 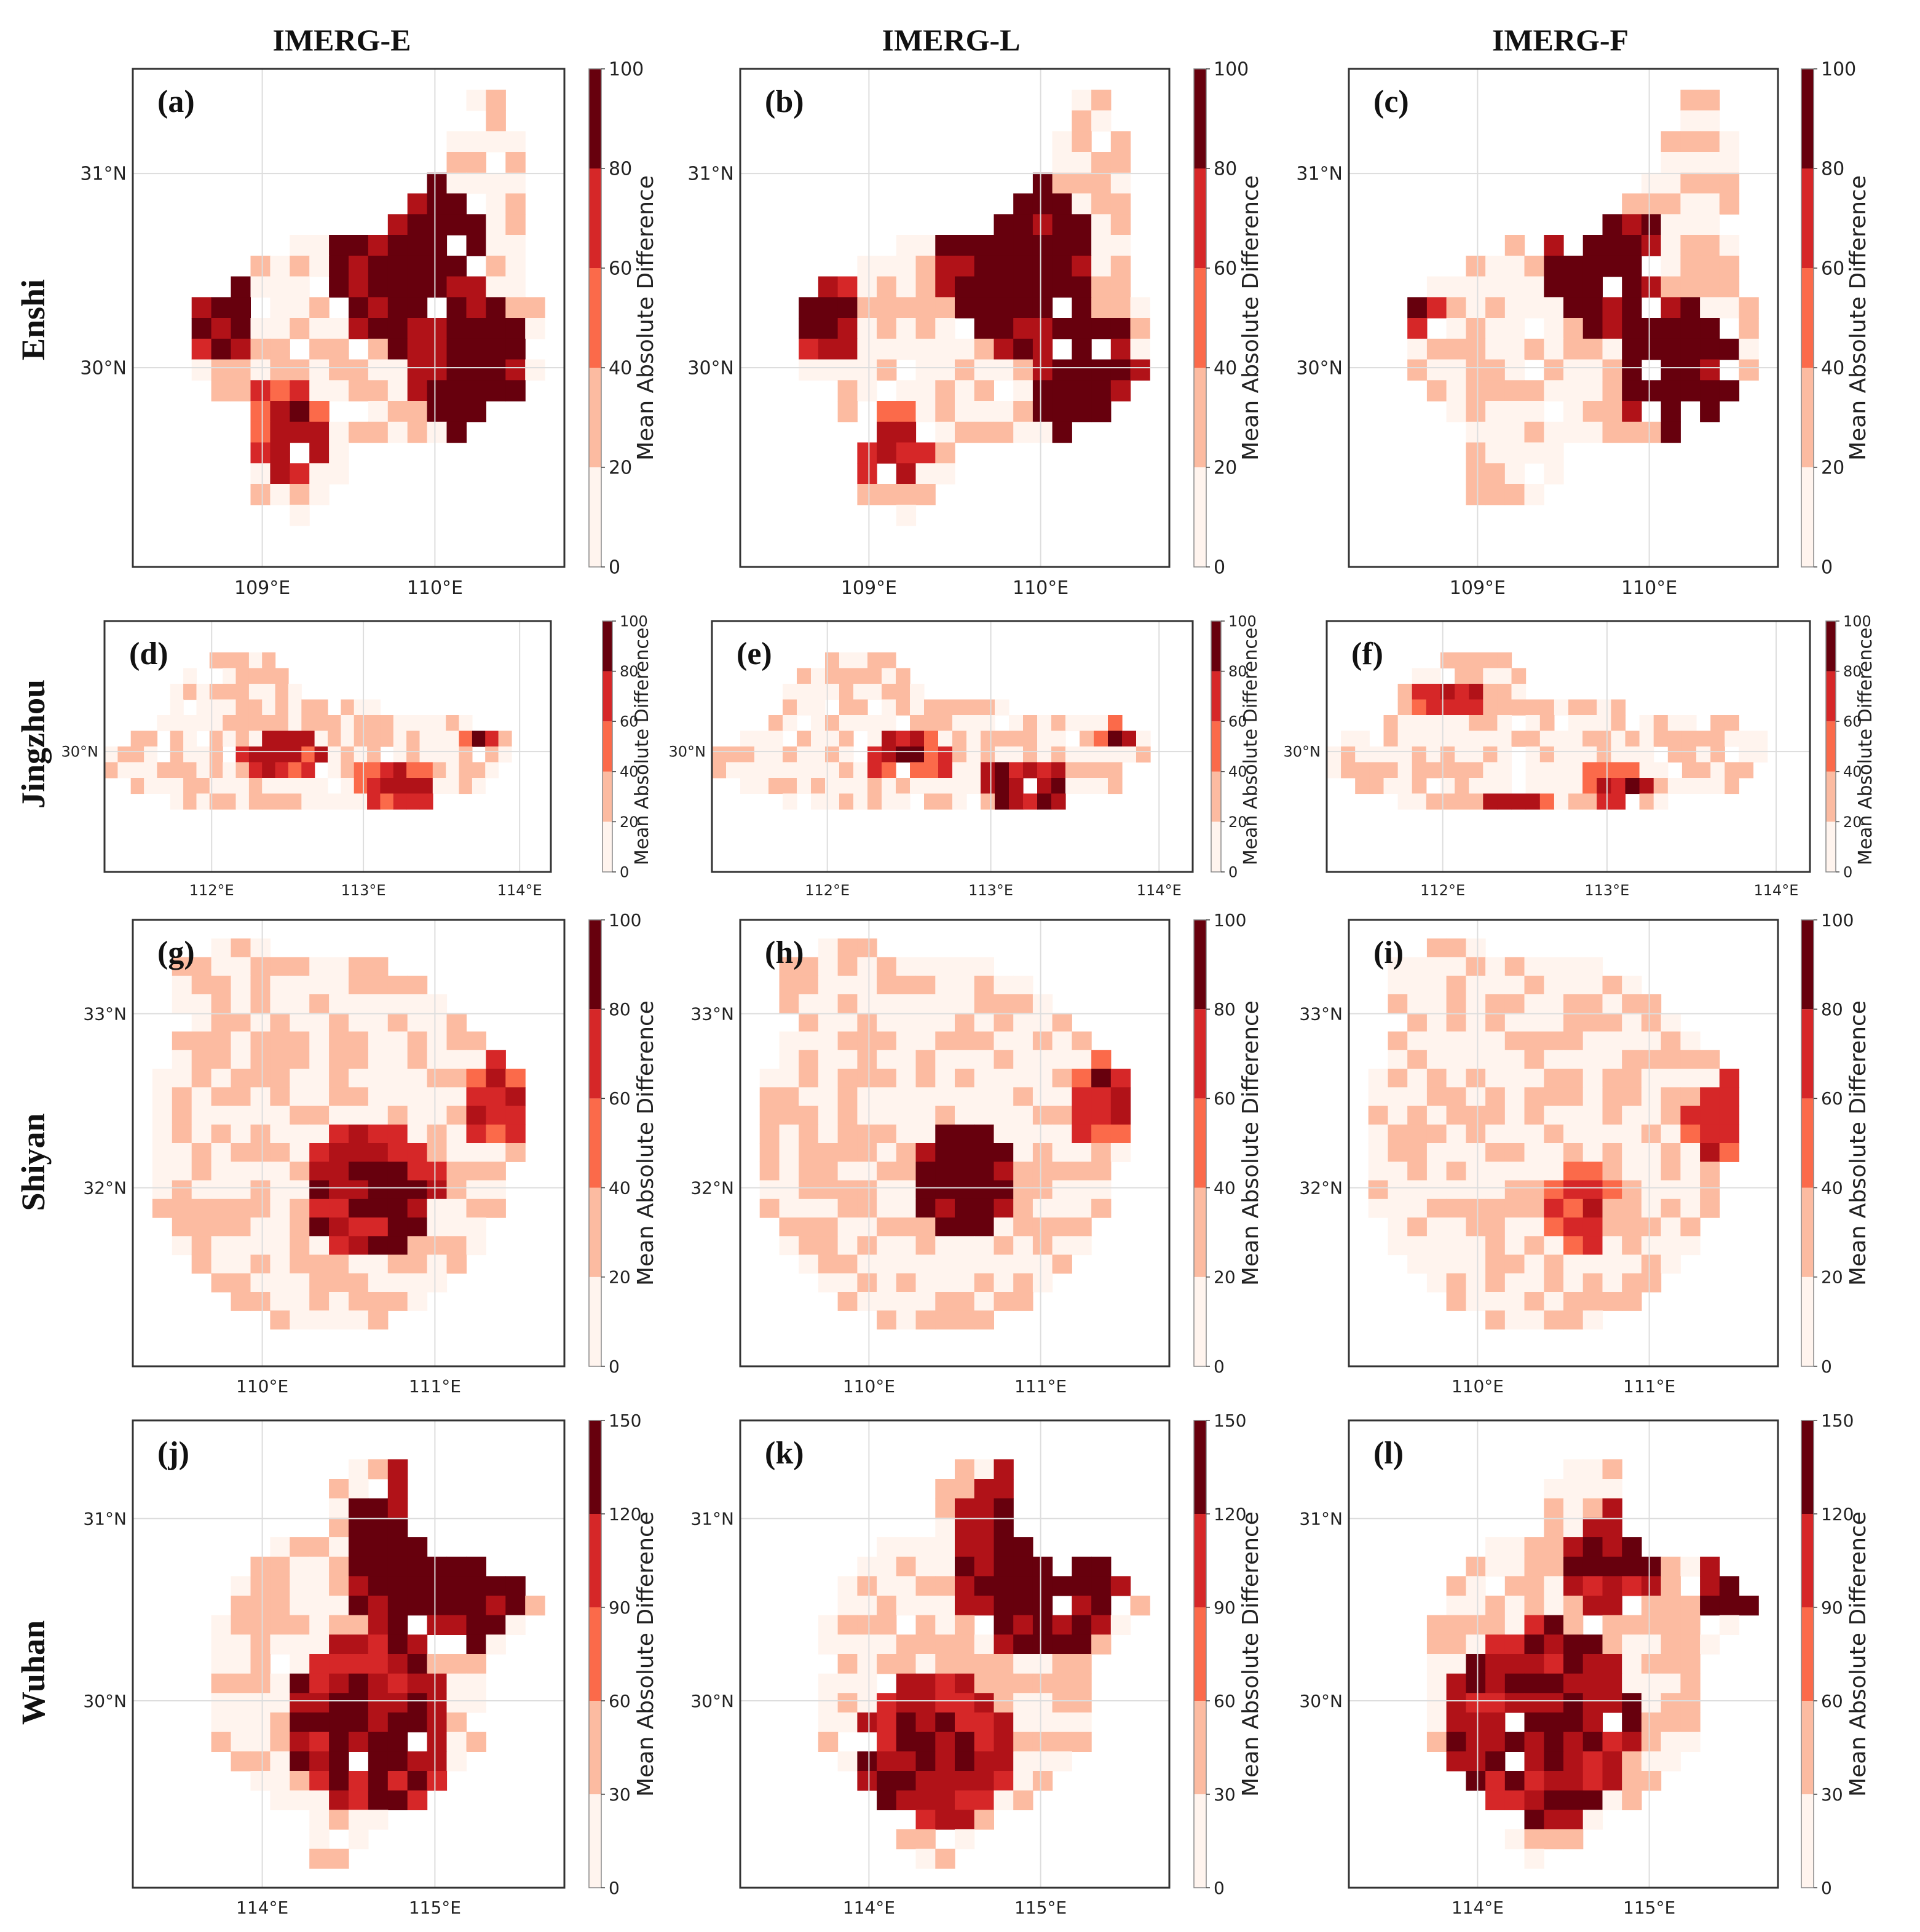 I want to click on colorbar-tick-label: 100, so click(x=626, y=70).